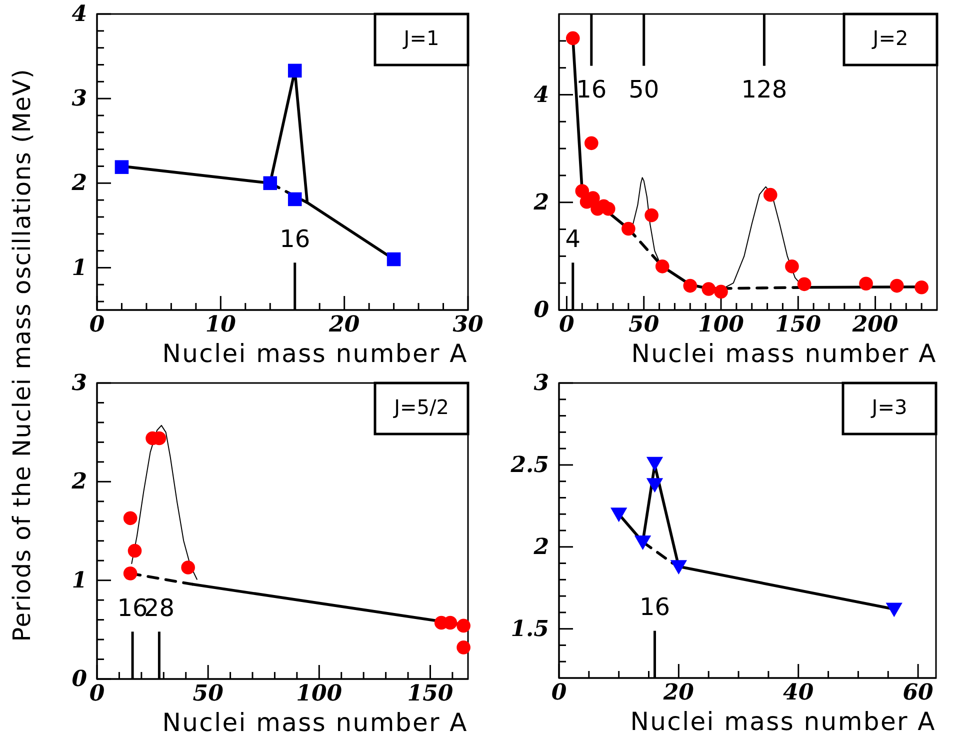 The width and height of the screenshot is (955, 744). Describe the element at coordinates (889, 406) in the screenshot. I see `text: J=3` at that location.